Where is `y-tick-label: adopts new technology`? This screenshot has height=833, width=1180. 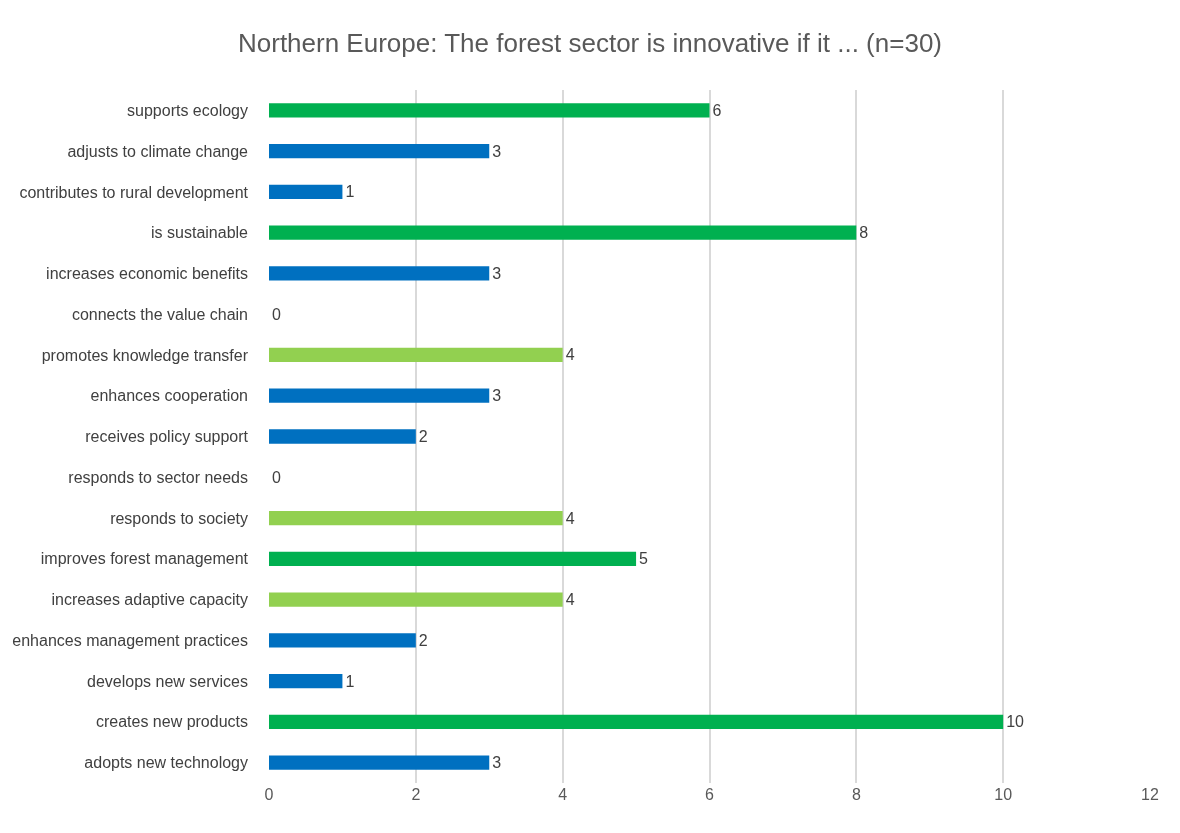 y-tick-label: adopts new technology is located at coordinates (166, 763).